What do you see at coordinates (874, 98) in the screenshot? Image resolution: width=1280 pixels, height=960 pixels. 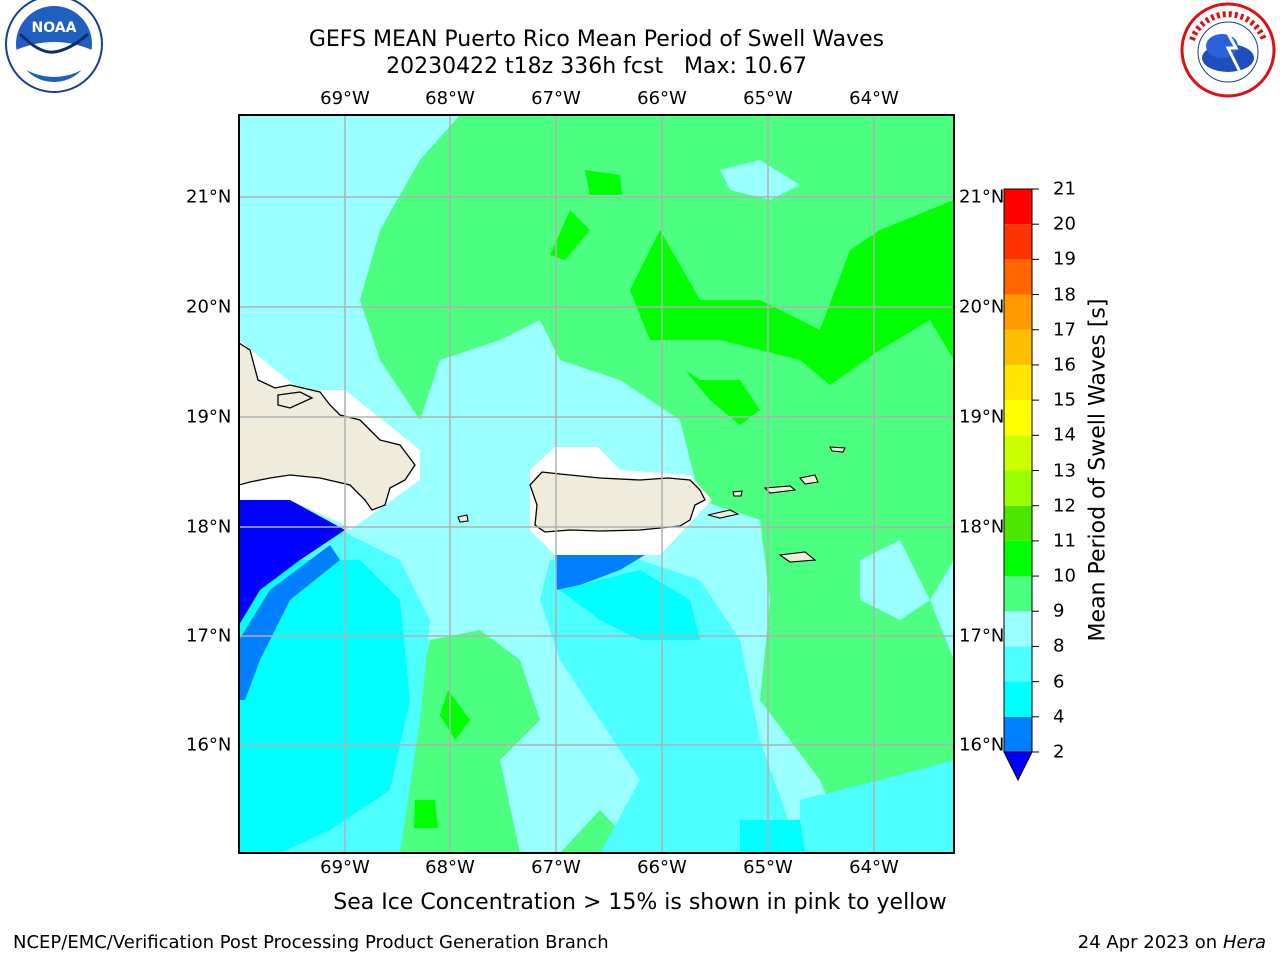 I see `top-lon-label: 64°W` at bounding box center [874, 98].